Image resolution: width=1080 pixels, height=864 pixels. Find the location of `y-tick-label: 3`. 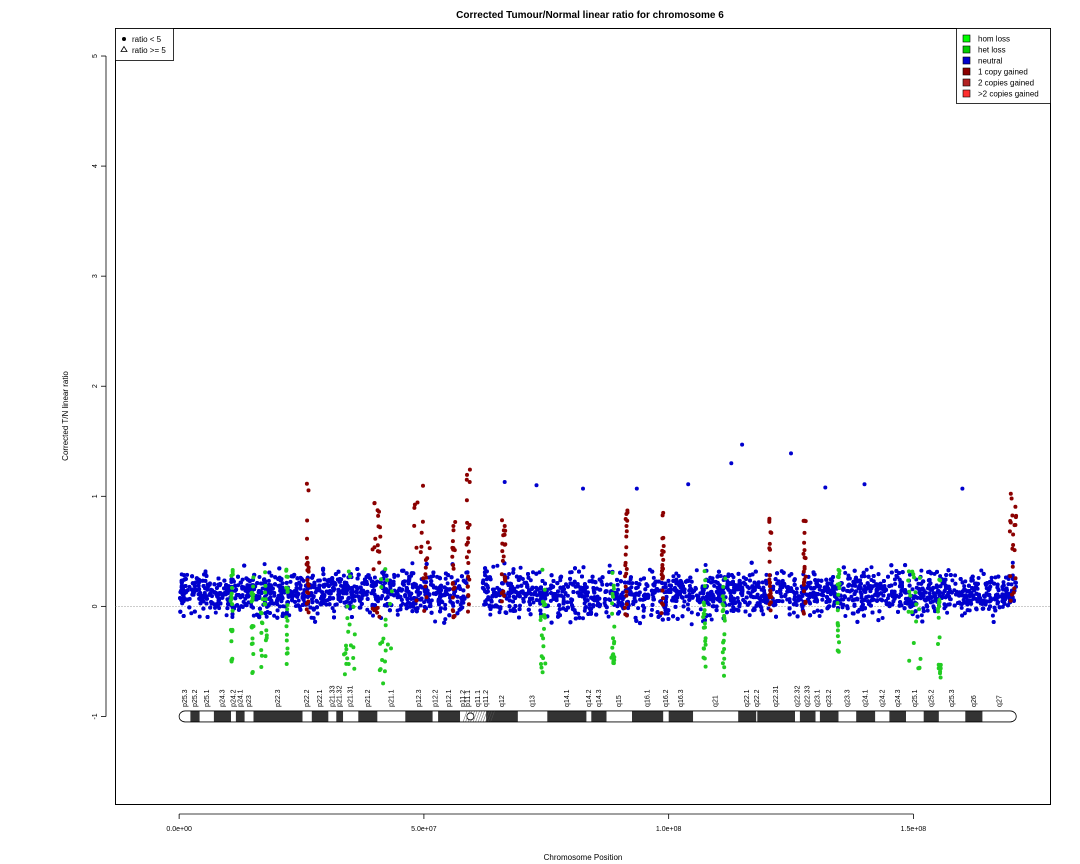

y-tick-label: 3 is located at coordinates (95, 276).